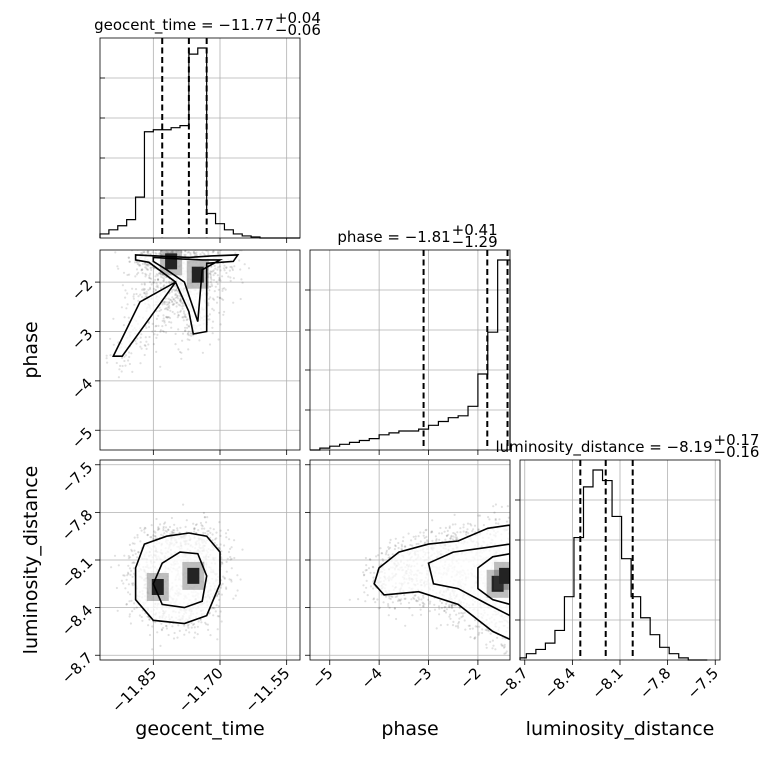 This screenshot has height=760, width=760. Describe the element at coordinates (421, 678) in the screenshot. I see `xtick-label-phase-2: −3` at that location.